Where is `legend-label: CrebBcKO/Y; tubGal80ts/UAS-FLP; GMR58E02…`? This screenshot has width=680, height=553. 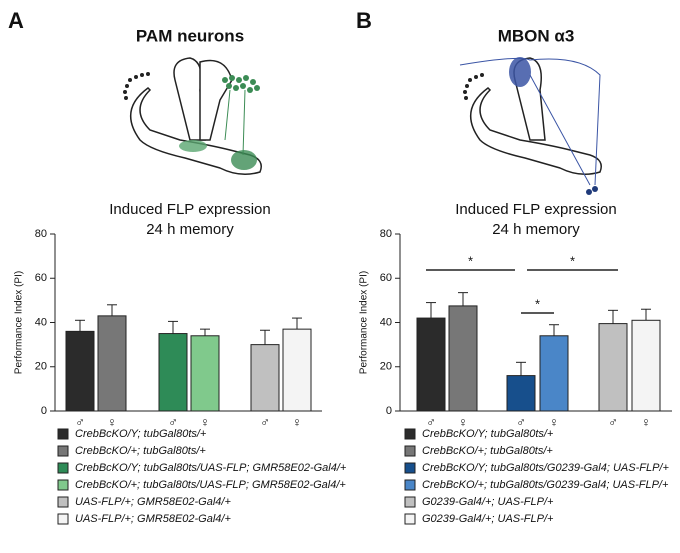
legend-label: CrebBcKO/Y; tubGal80ts/UAS-FLP; GMR58E02… is located at coordinates (211, 468).